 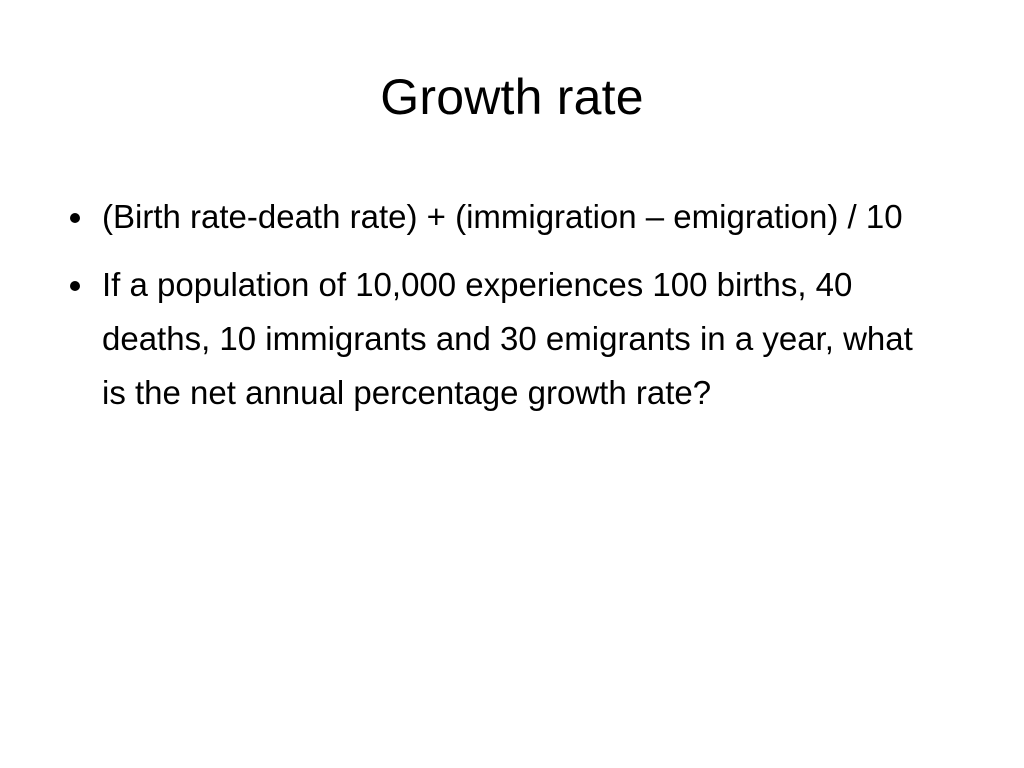 What do you see at coordinates (512, 97) in the screenshot?
I see `slide-title: Growth rate` at bounding box center [512, 97].